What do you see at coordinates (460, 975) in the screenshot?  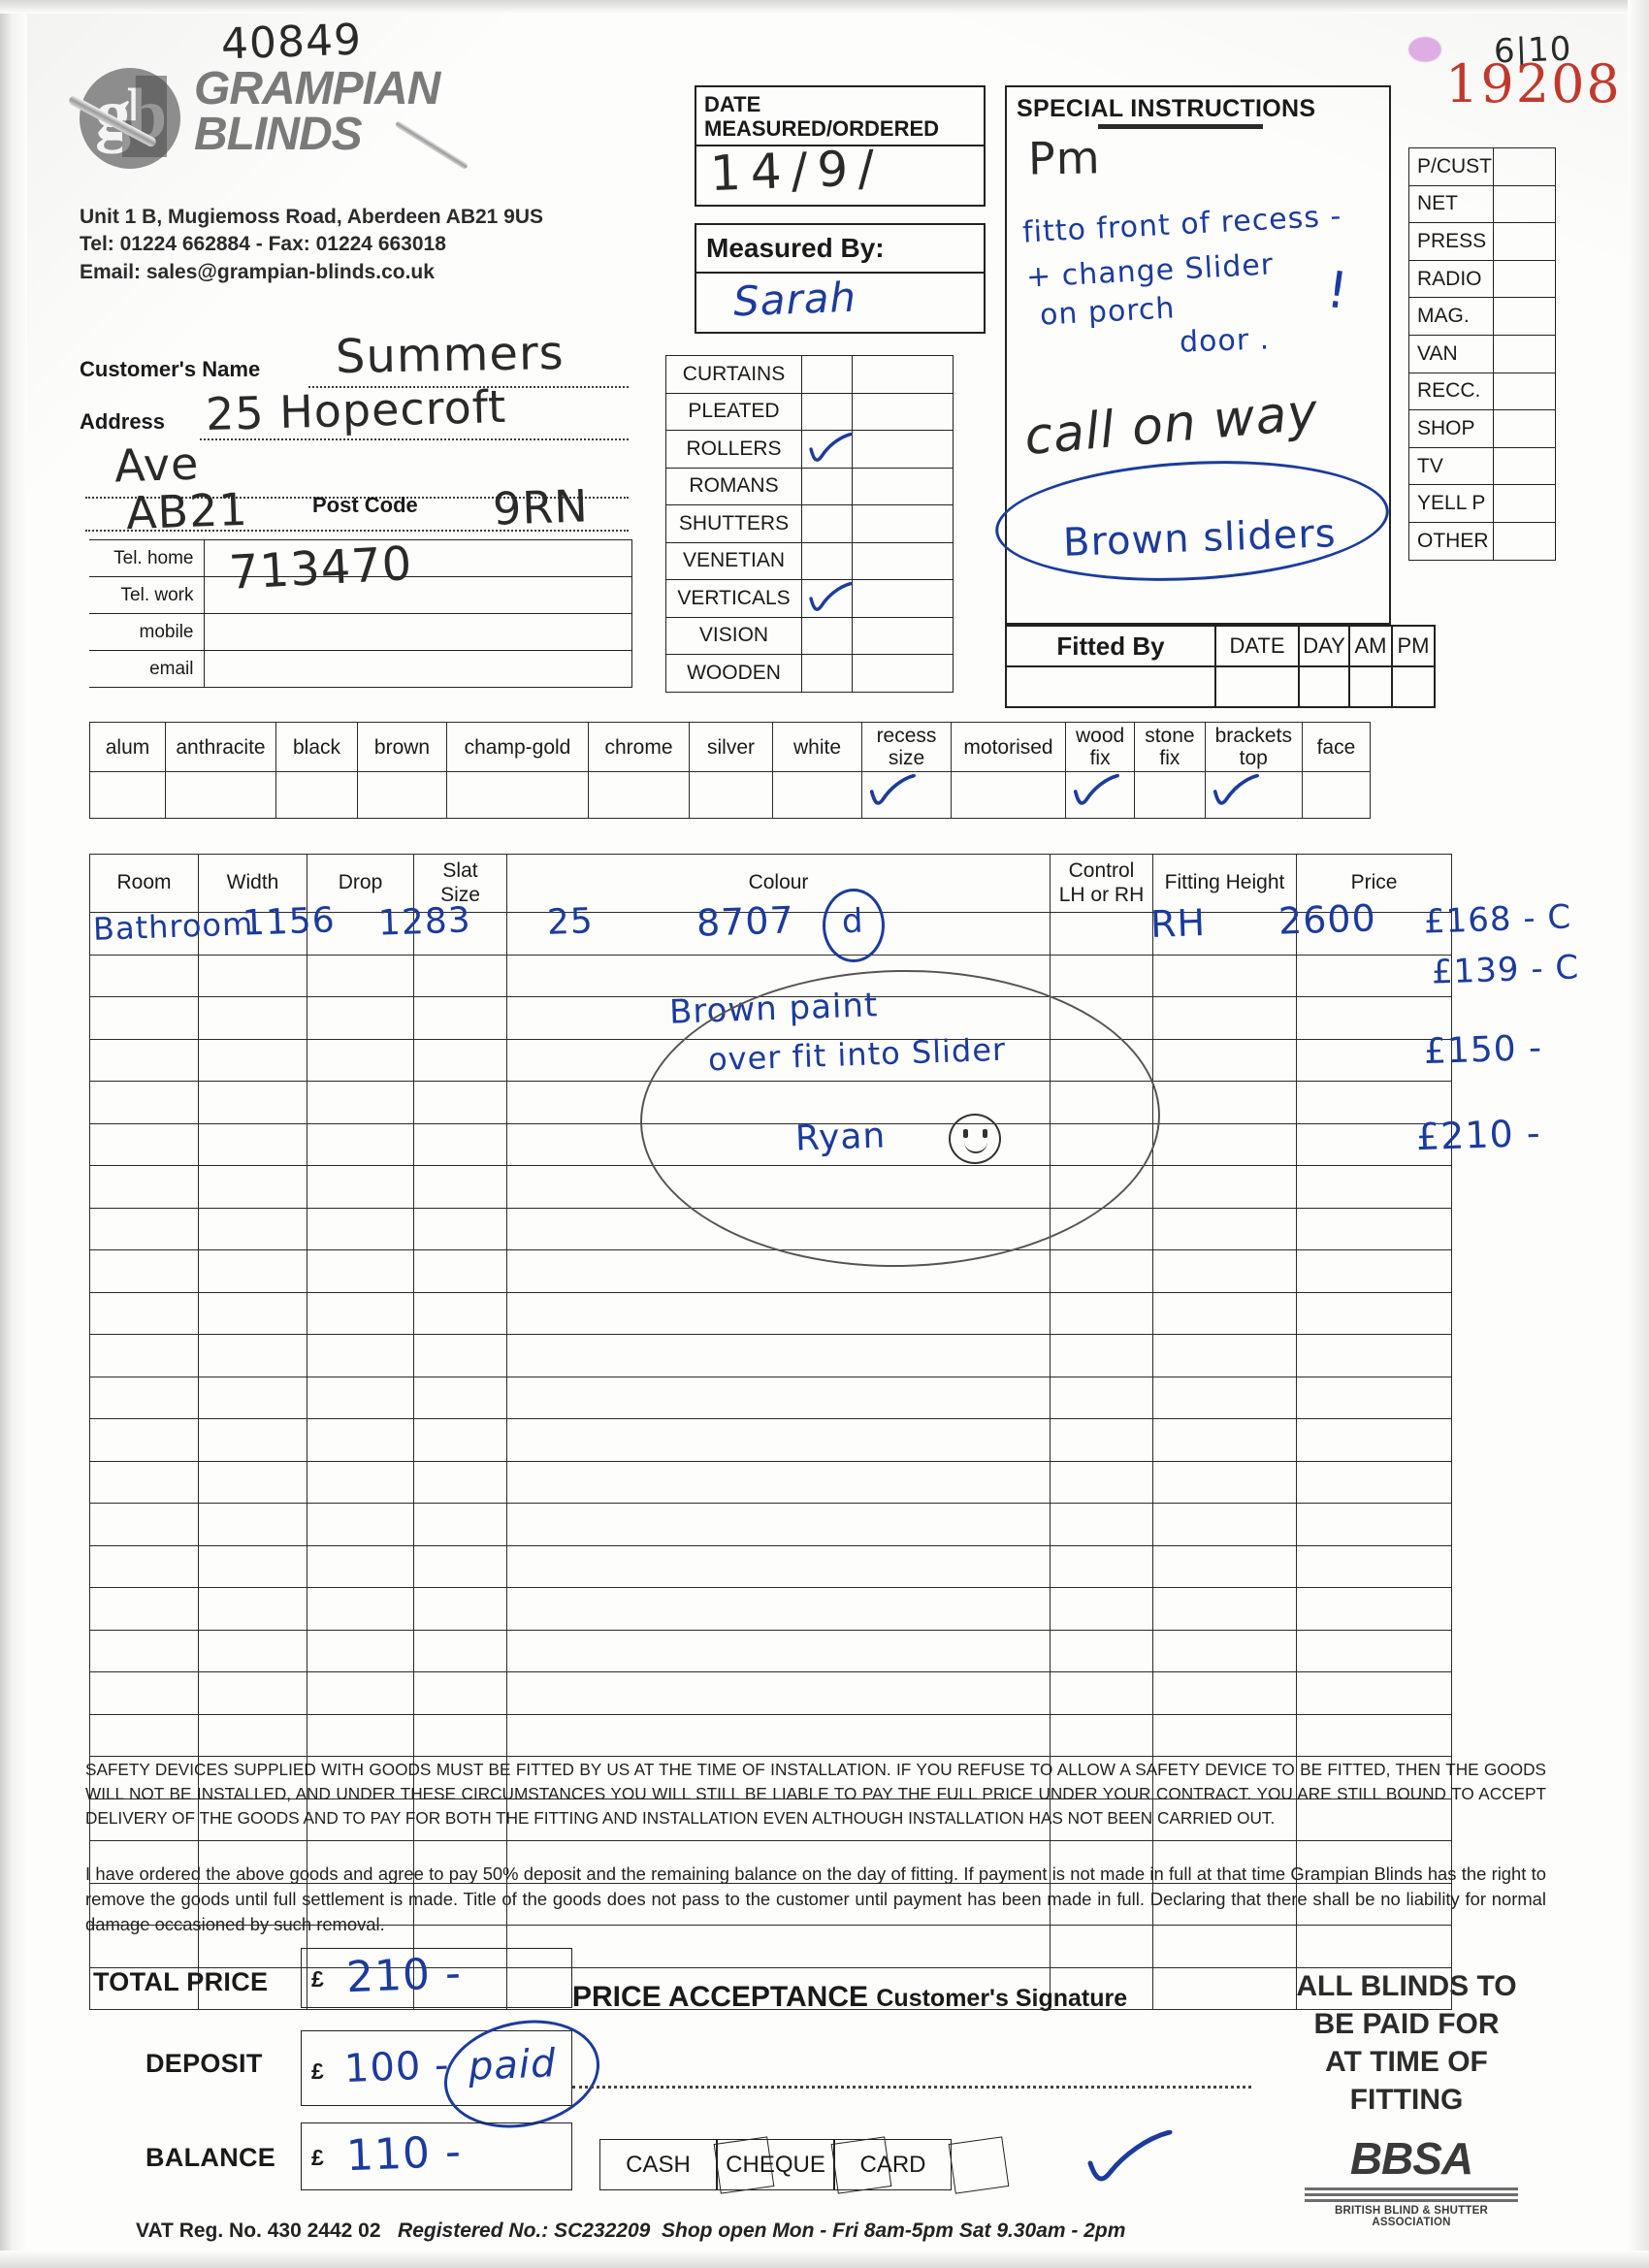 I see `cell-r1-slat` at bounding box center [460, 975].